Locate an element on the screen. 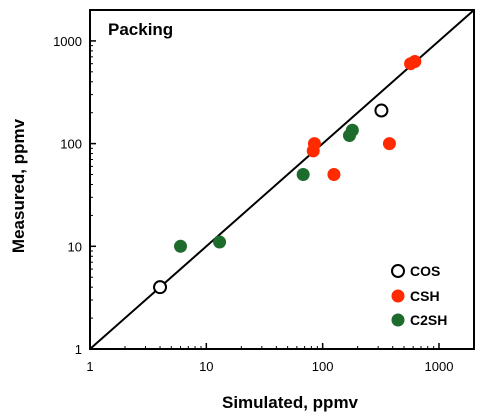  legend-label-csh: CSH is located at coordinates (425, 296).